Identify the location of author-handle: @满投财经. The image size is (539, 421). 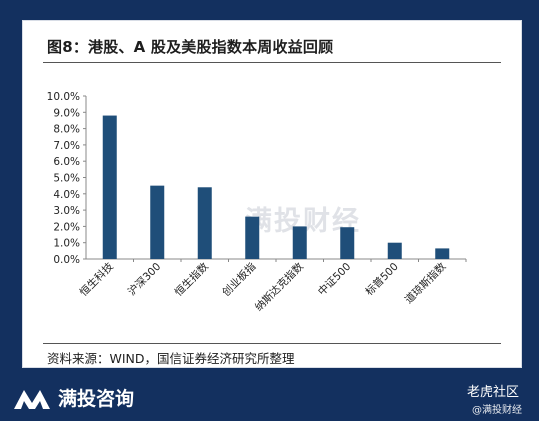
(497, 410).